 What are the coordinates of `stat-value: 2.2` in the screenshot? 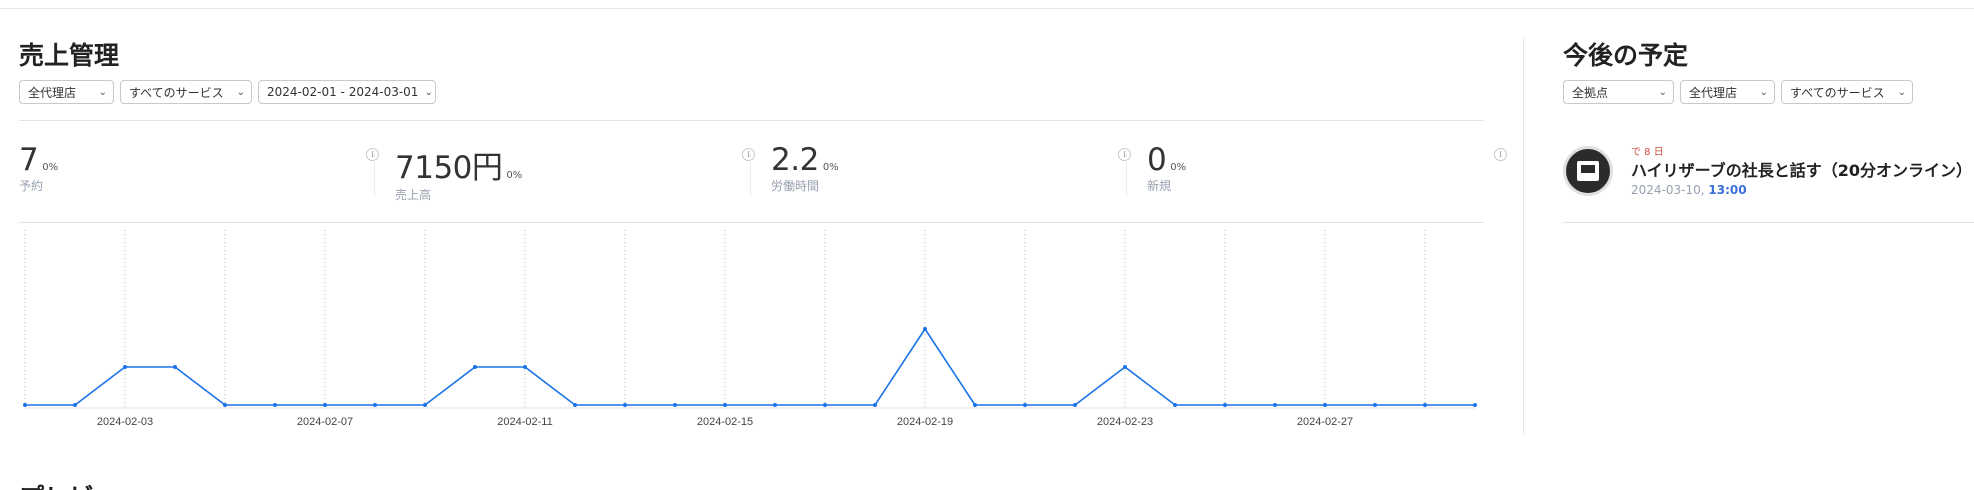 It's located at (795, 160).